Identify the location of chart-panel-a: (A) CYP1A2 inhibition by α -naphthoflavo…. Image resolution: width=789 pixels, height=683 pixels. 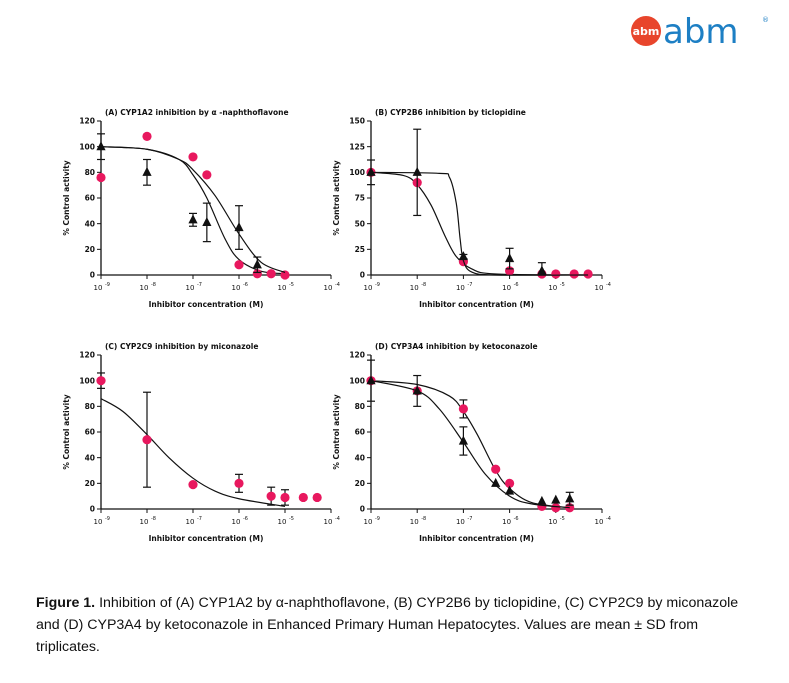
(201, 208).